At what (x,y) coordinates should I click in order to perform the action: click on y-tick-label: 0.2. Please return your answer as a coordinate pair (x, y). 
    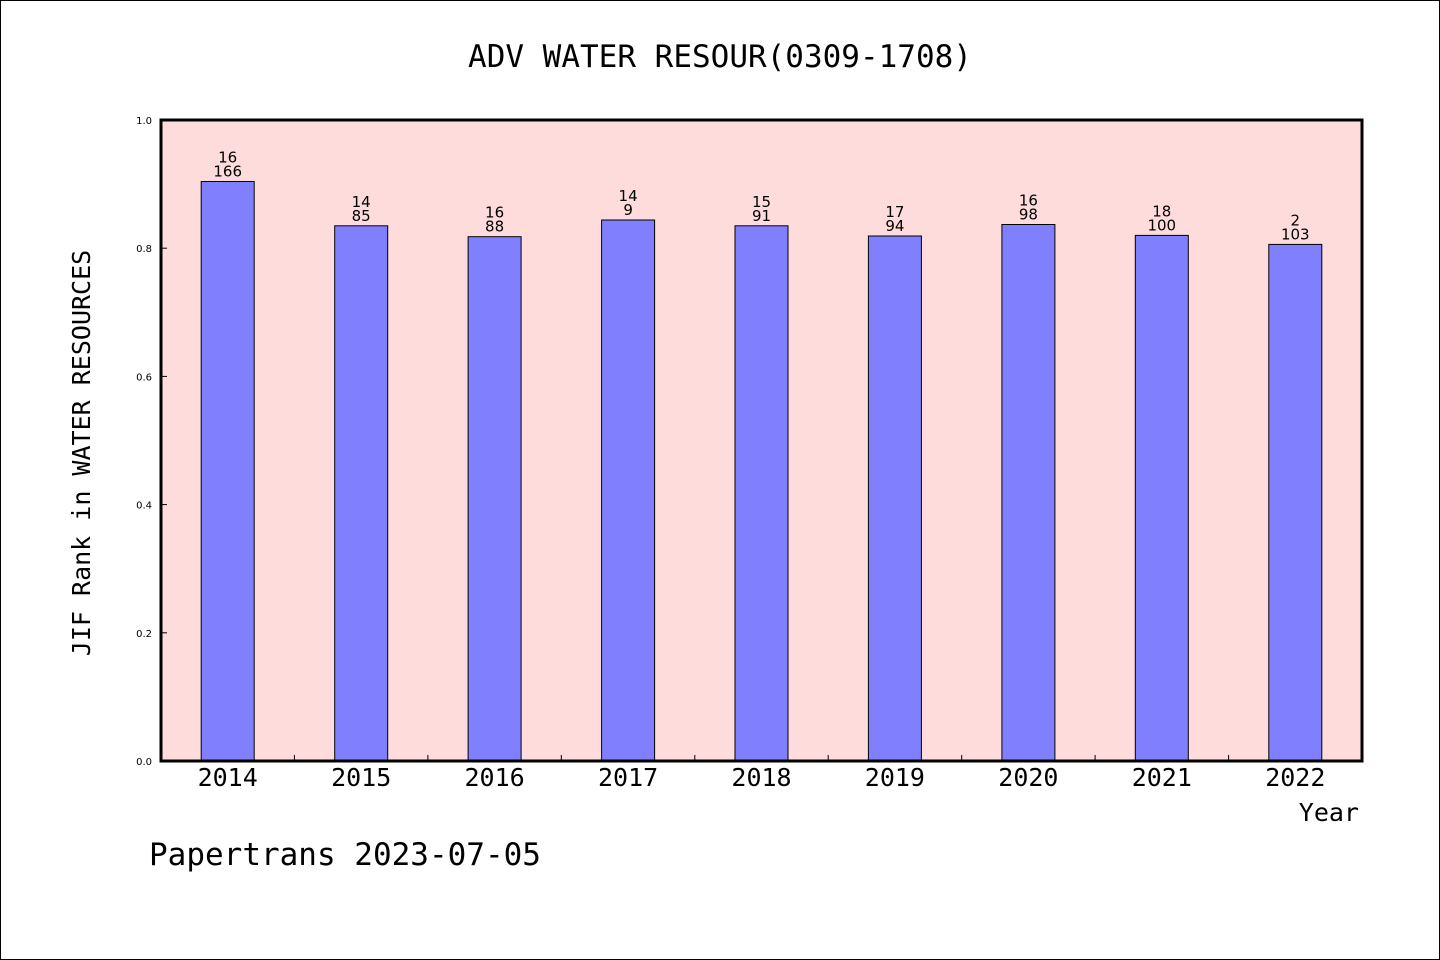
    Looking at the image, I should click on (144, 634).